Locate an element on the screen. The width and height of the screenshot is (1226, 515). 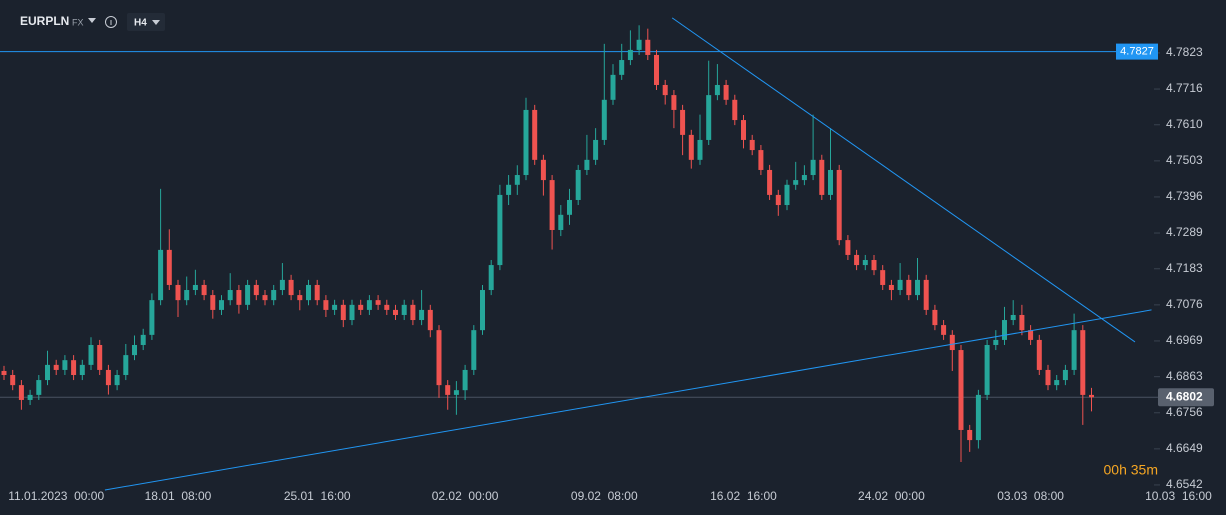
y-tick-label: 4.7076 is located at coordinates (1184, 304).